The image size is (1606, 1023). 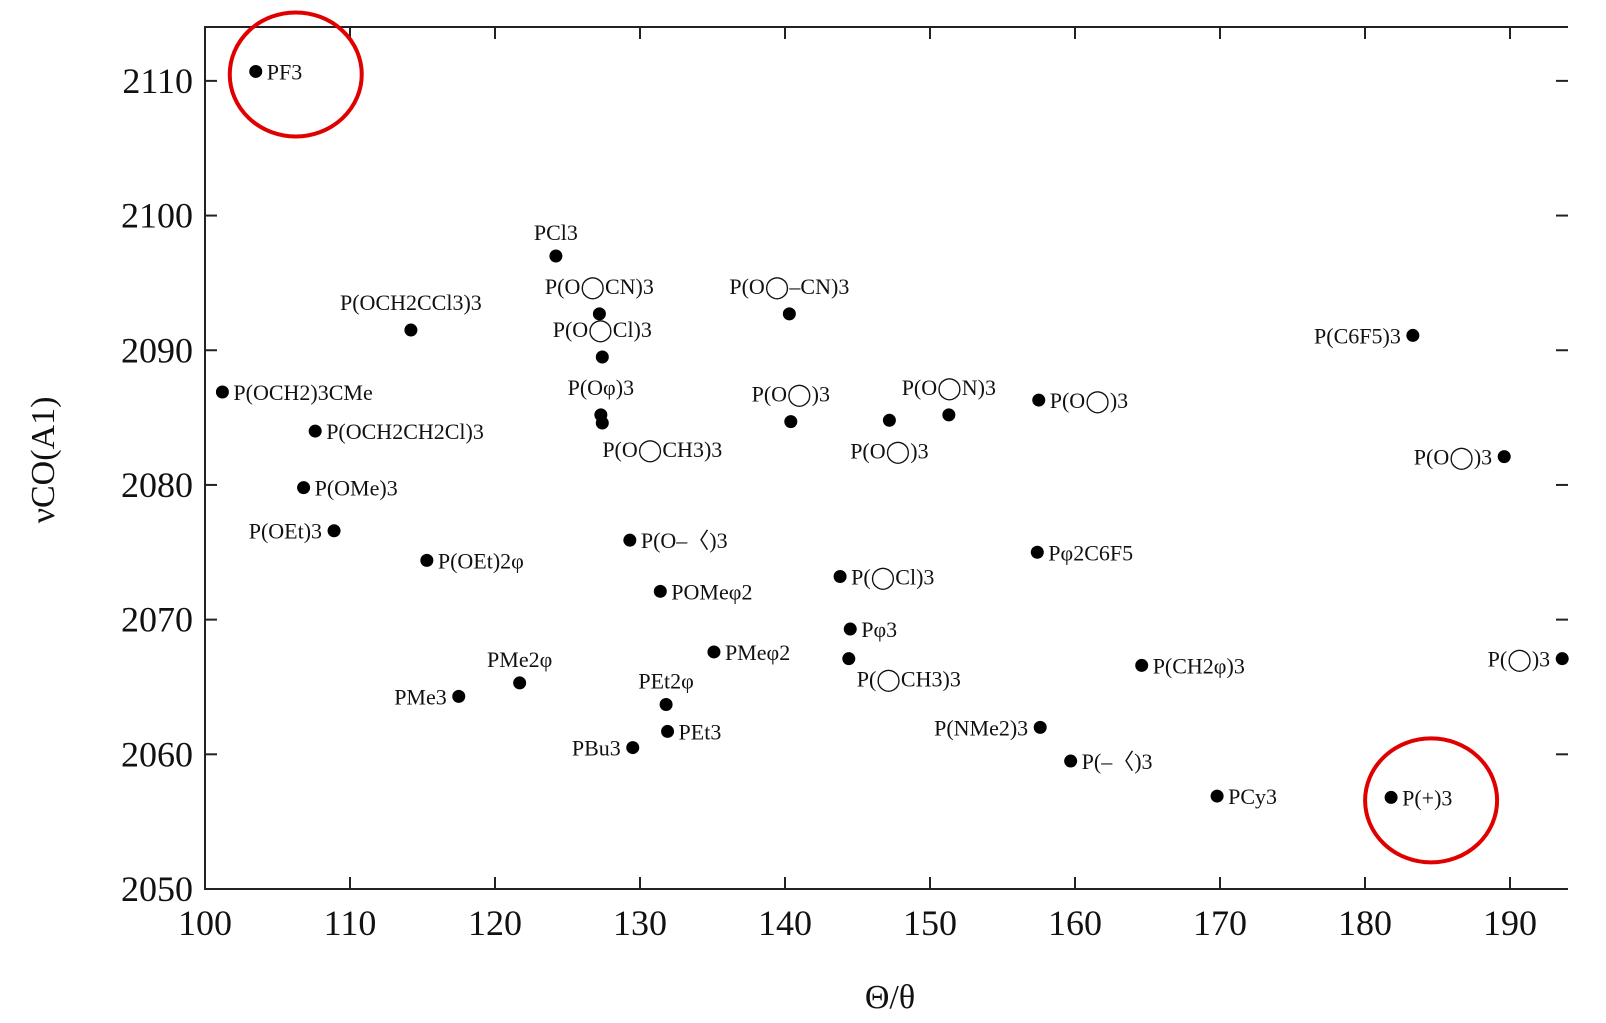 What do you see at coordinates (411, 302) in the screenshot?
I see `point-label: P(OCH2CCl3)3` at bounding box center [411, 302].